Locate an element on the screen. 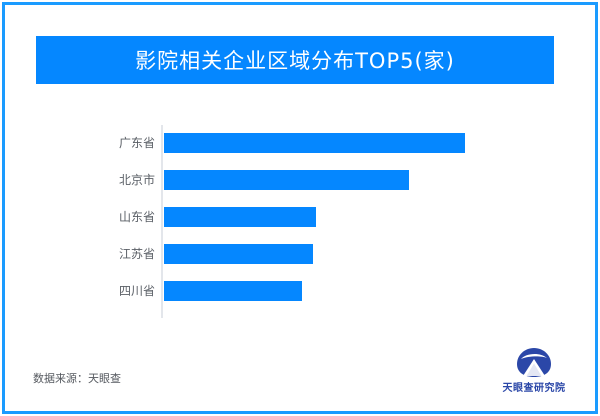 The height and width of the screenshot is (416, 600). bar-row: 山东省 is located at coordinates (300, 217).